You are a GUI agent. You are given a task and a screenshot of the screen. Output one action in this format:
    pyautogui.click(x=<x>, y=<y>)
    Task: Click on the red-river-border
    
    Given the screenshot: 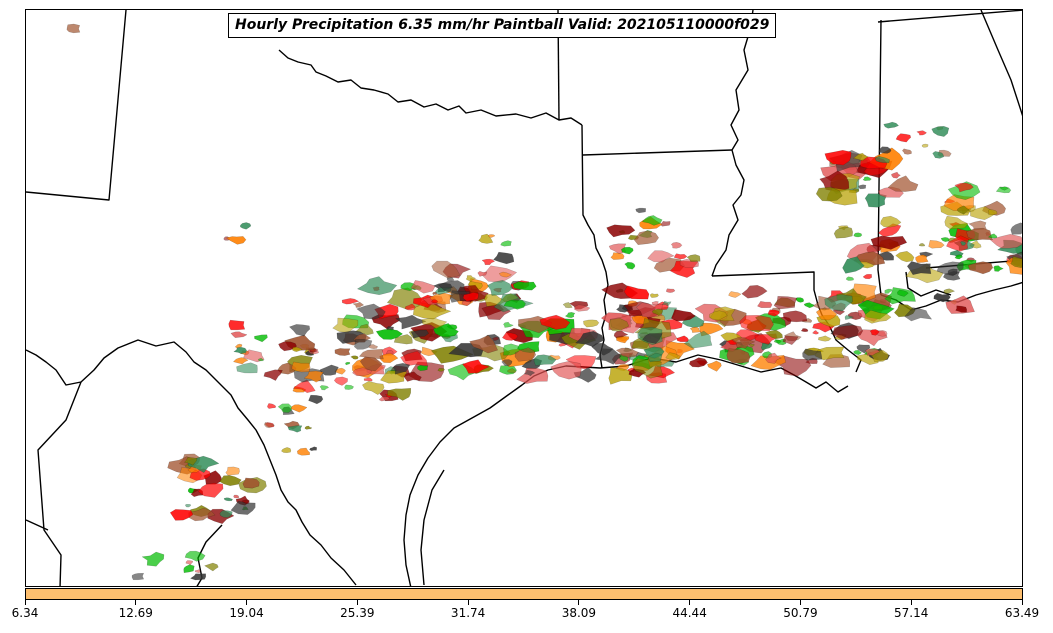 What is the action you would take?
    pyautogui.click(x=430, y=87)
    